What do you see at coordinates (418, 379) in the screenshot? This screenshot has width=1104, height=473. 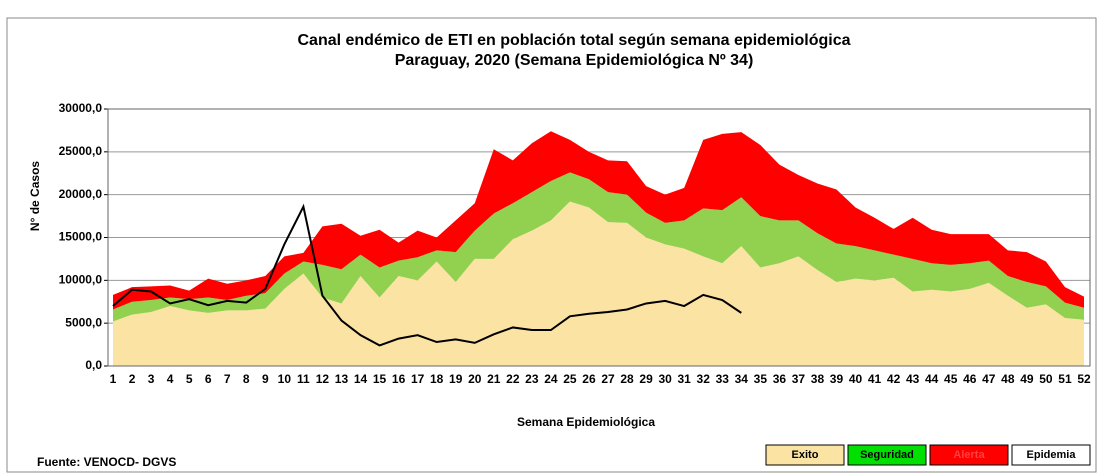 I see `x-tick-label: 17` at bounding box center [418, 379].